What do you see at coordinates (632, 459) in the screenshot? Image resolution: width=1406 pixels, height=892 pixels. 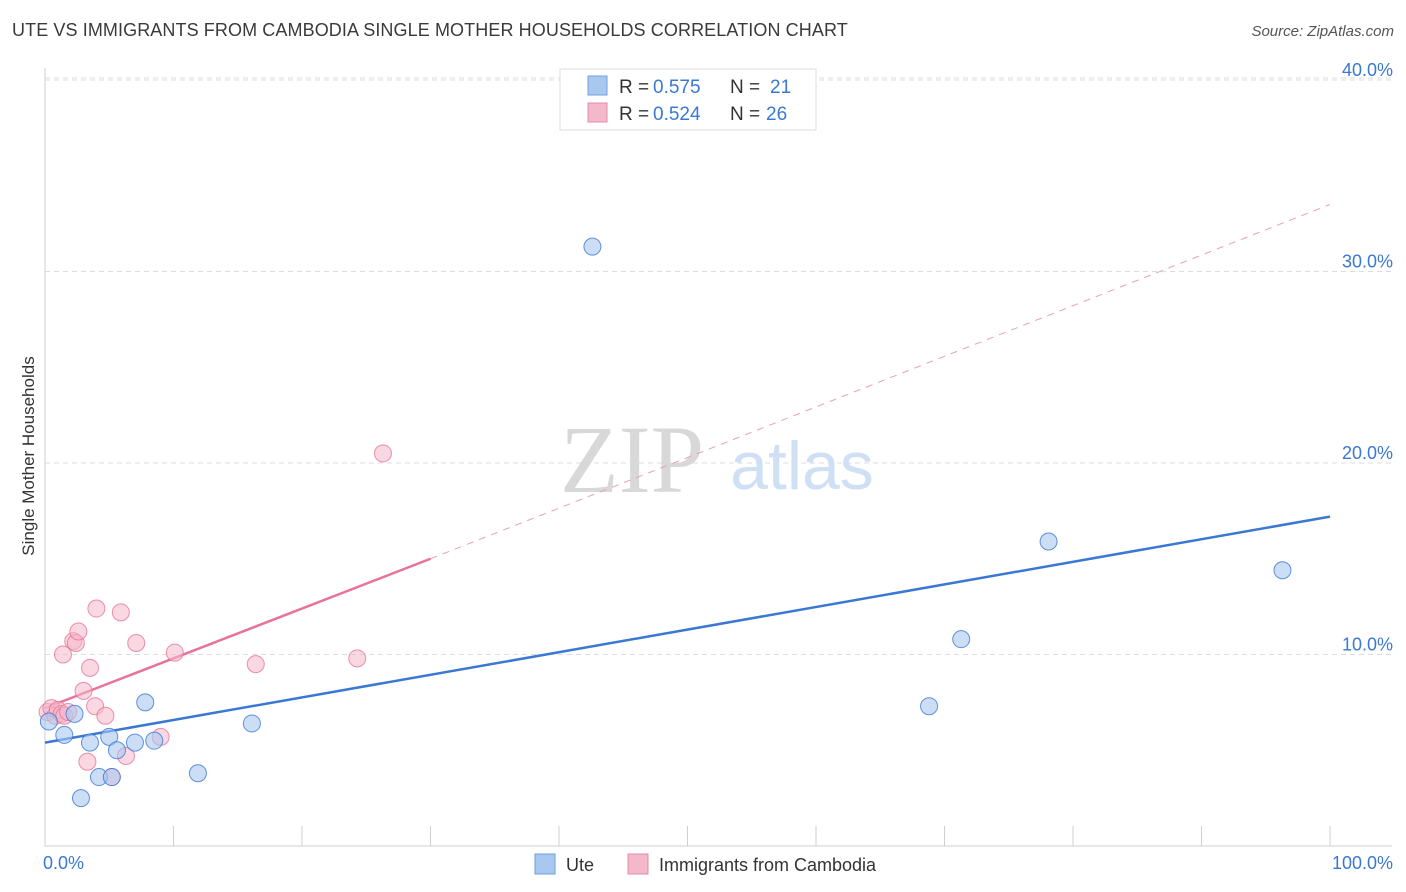 I see `watermark-zip: ZIP` at bounding box center [632, 459].